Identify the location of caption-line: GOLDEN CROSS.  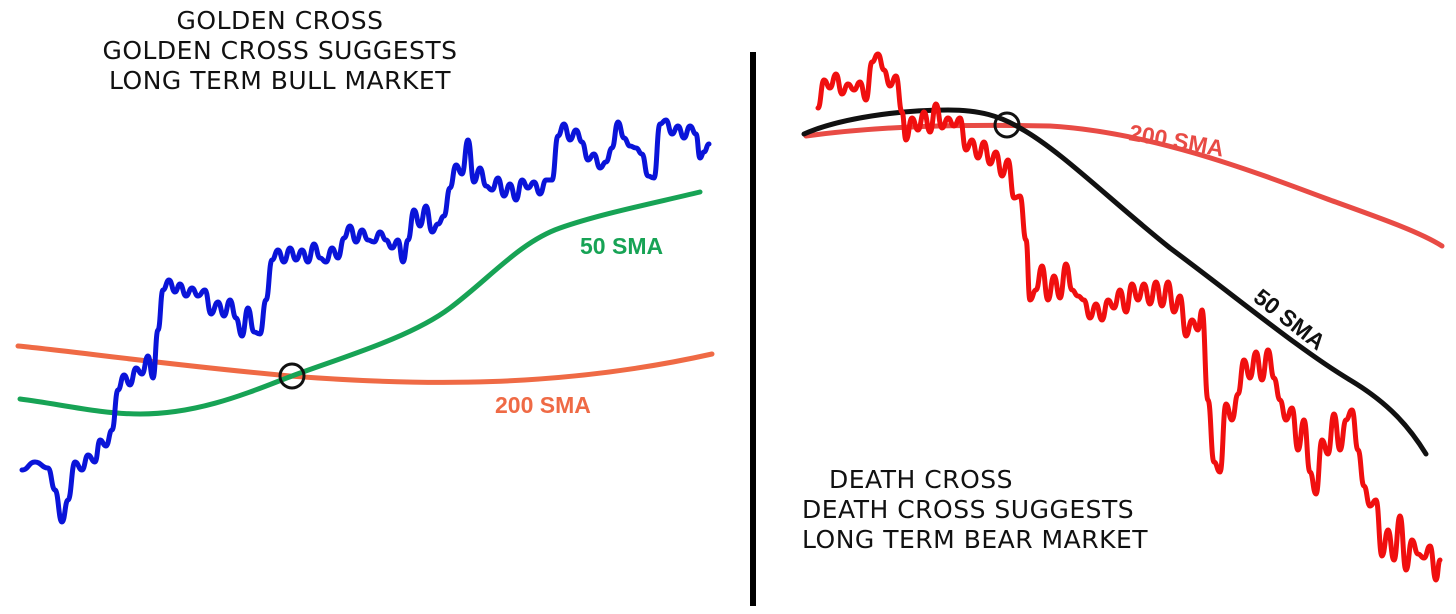
(280, 20).